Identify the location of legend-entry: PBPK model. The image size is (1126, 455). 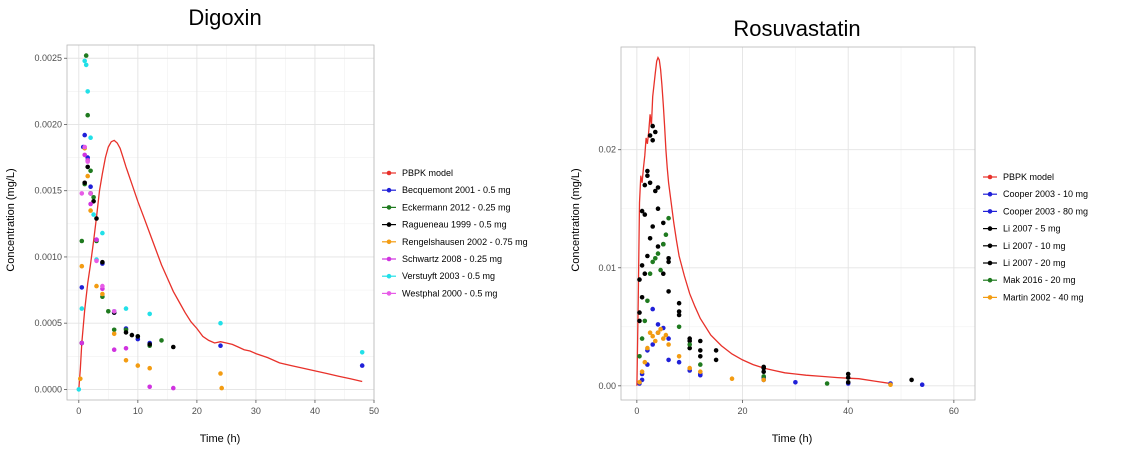
(427, 173).